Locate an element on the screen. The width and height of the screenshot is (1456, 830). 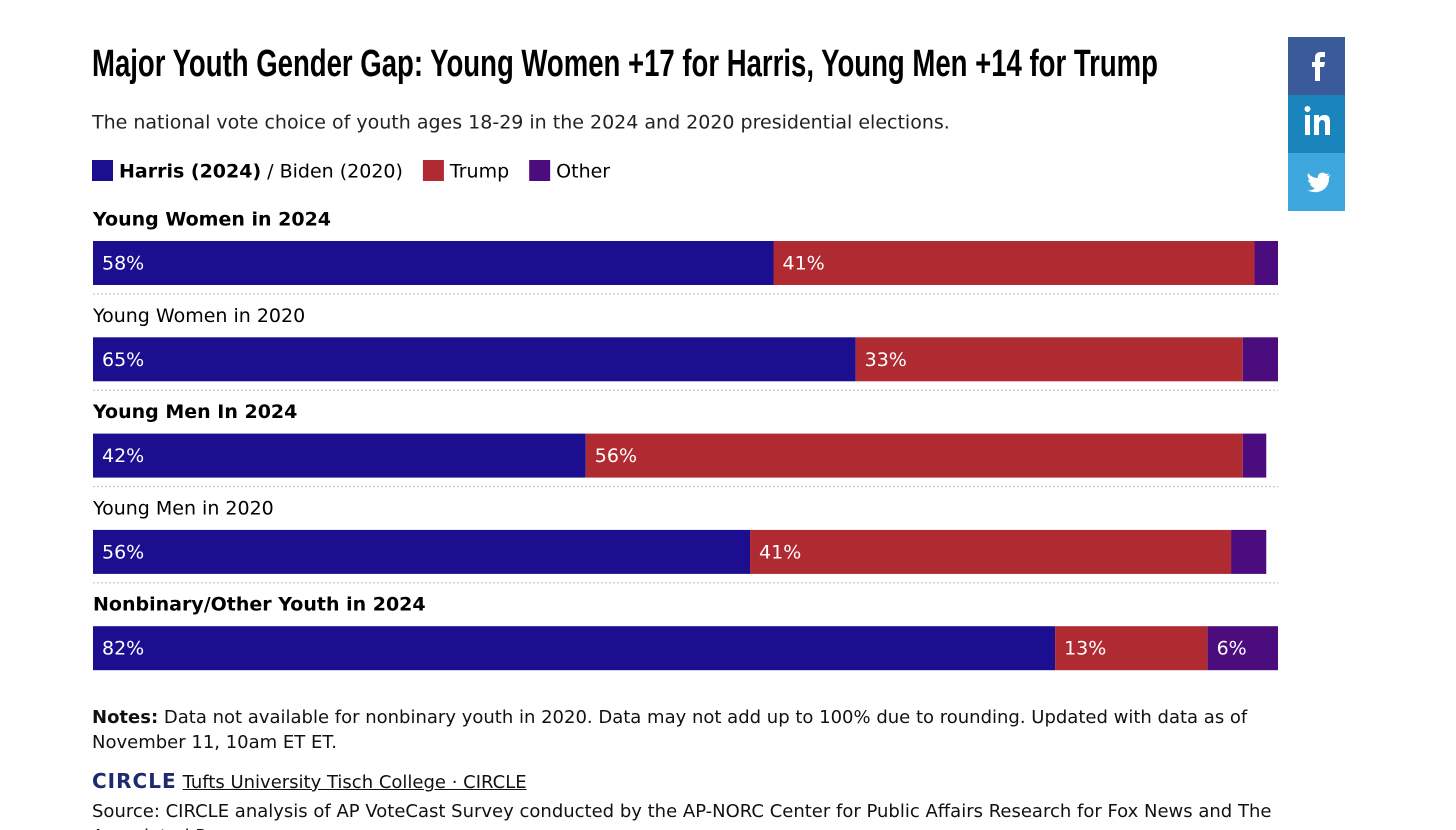
row-label: Young Men In 2024 is located at coordinates (194, 412).